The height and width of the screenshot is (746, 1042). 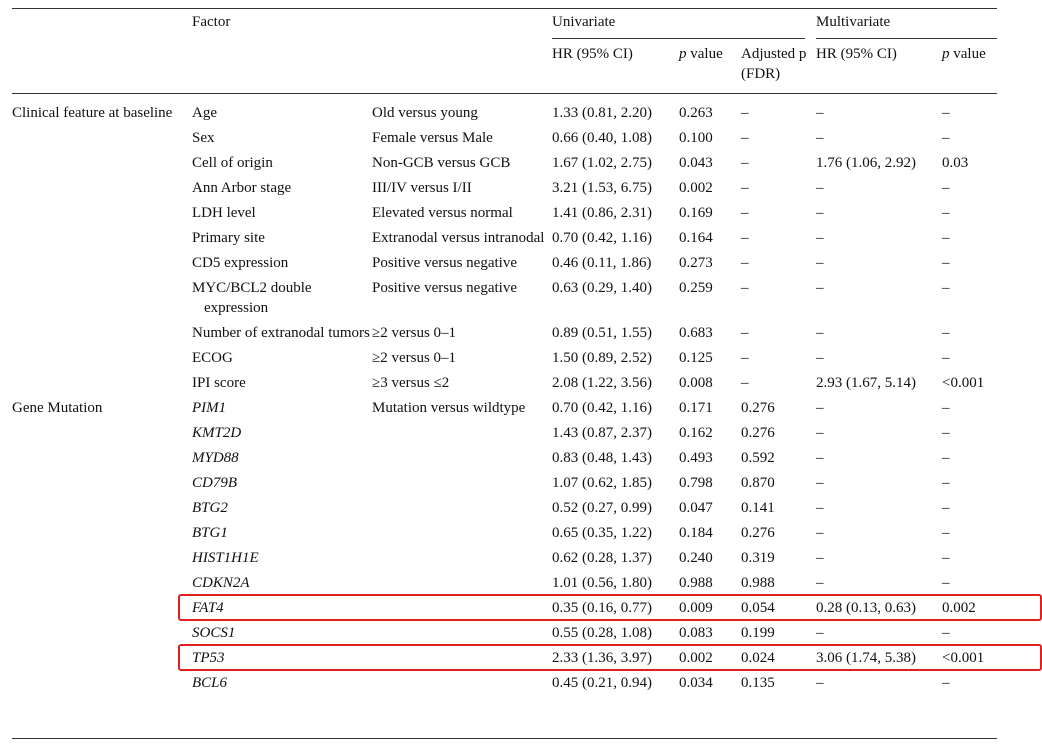 What do you see at coordinates (584, 22) in the screenshot?
I see `header: Univariate` at bounding box center [584, 22].